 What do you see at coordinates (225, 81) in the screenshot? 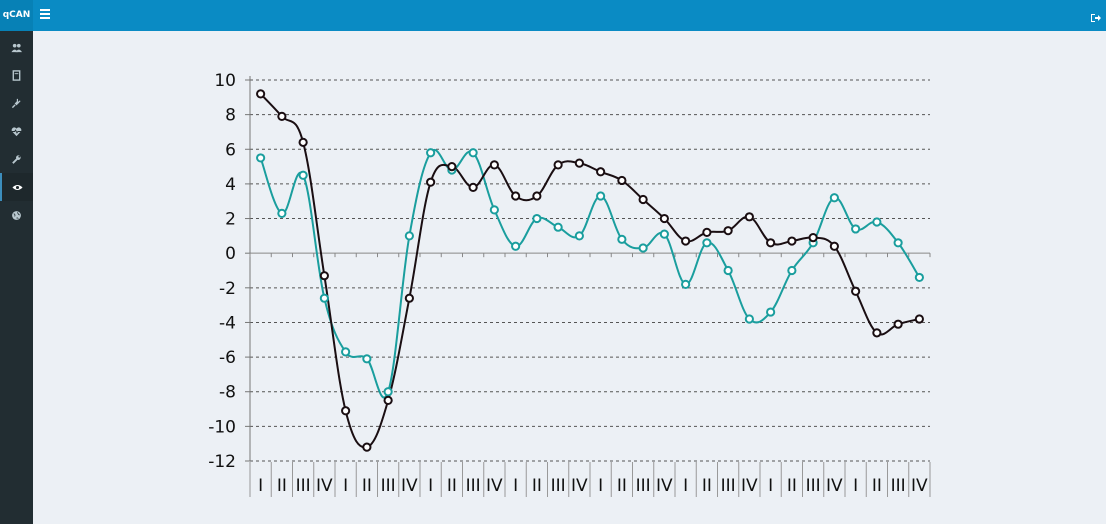
I see `y-tick-label: 10` at bounding box center [225, 81].